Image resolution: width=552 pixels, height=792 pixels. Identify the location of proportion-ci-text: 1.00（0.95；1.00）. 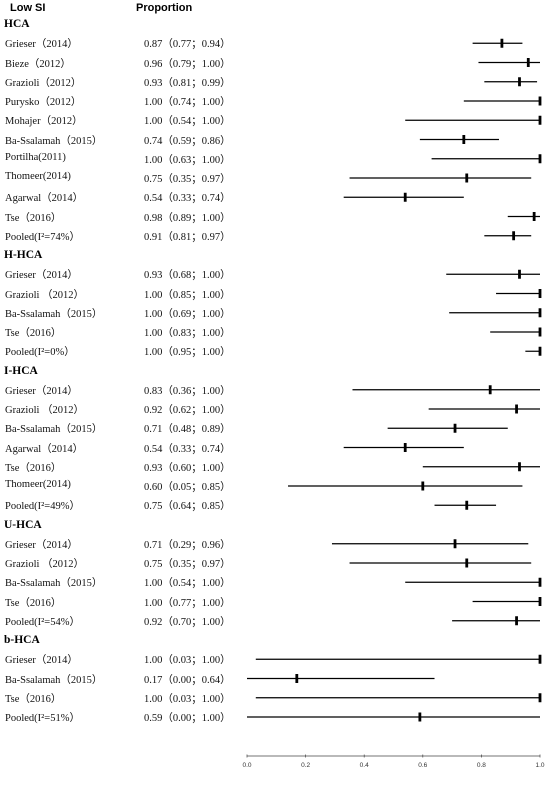
(187, 353).